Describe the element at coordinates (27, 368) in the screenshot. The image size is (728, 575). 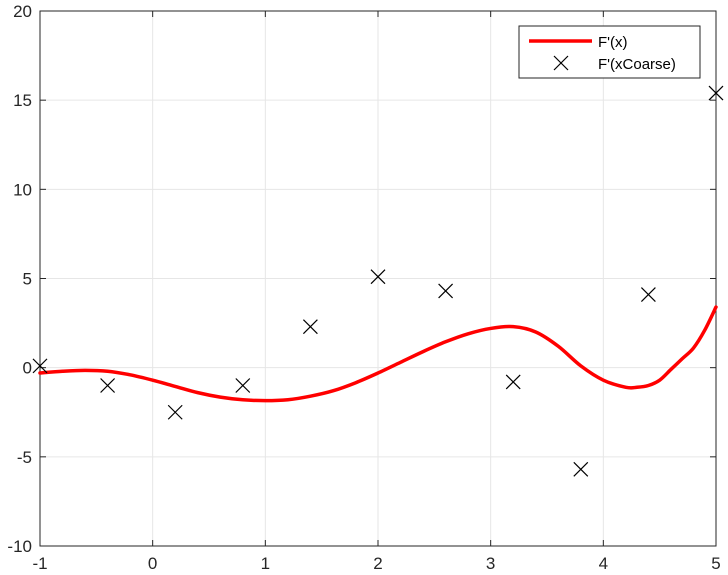
I see `y-tick-label: 0` at that location.